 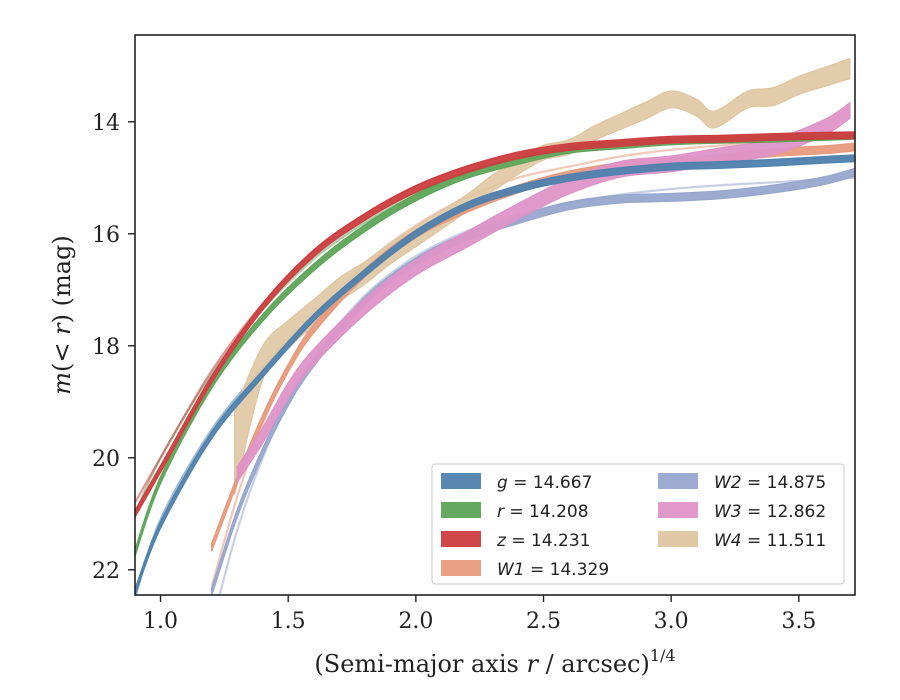 What do you see at coordinates (553, 570) in the screenshot?
I see `legend-label-w1: W1 = 14.329` at bounding box center [553, 570].